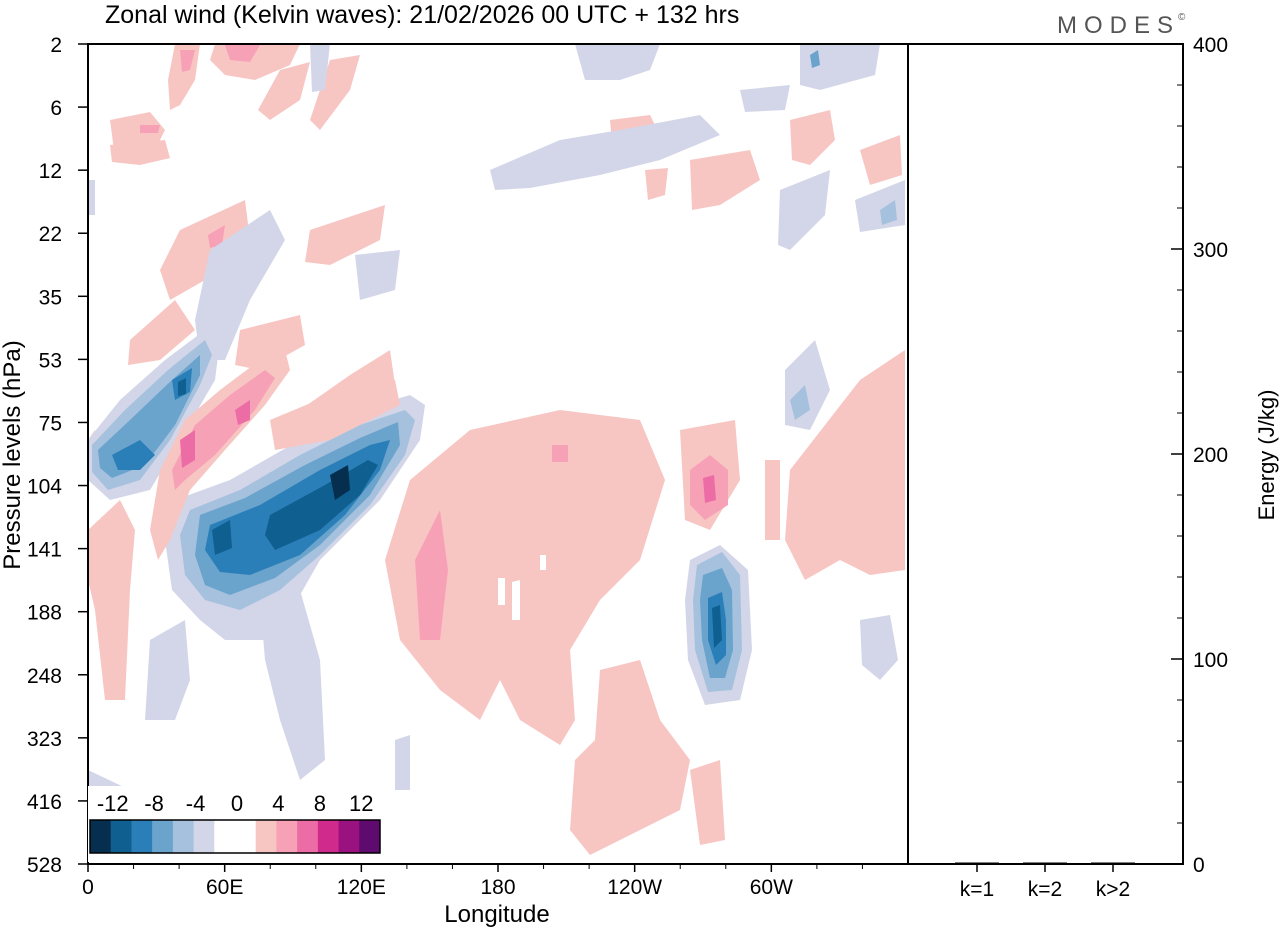 This screenshot has width=1280, height=930. Describe the element at coordinates (44, 613) in the screenshot. I see `y-tick-label: 188` at that location.